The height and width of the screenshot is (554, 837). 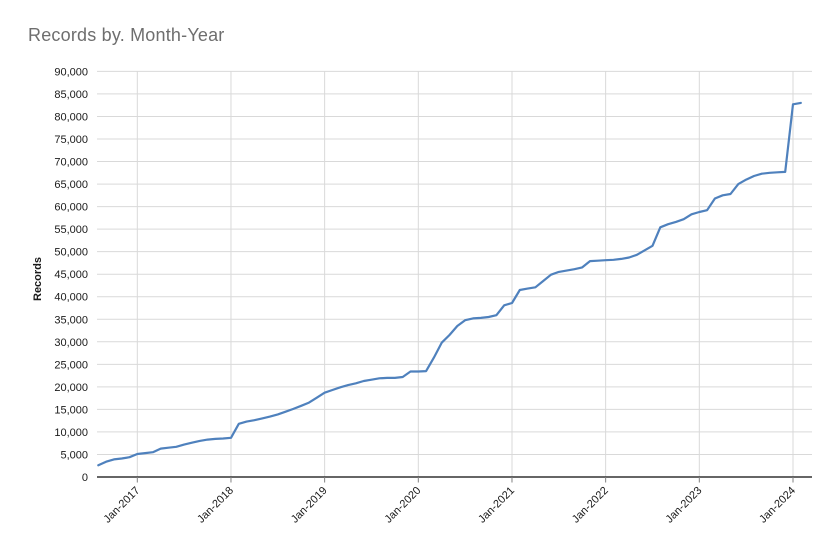 I want to click on x-tick-label: Jan-2018, so click(x=215, y=505).